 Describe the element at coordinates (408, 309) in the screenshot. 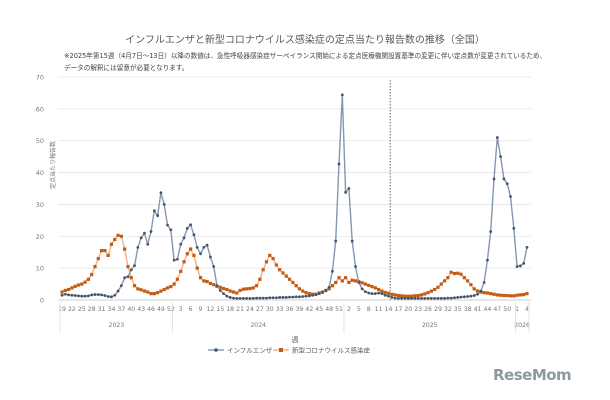

I see `x-tick-label: 20` at that location.